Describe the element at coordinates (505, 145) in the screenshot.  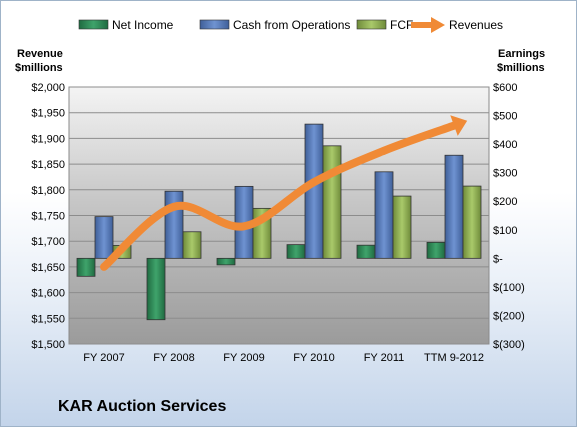
I see `right-tick-label: $400` at that location.